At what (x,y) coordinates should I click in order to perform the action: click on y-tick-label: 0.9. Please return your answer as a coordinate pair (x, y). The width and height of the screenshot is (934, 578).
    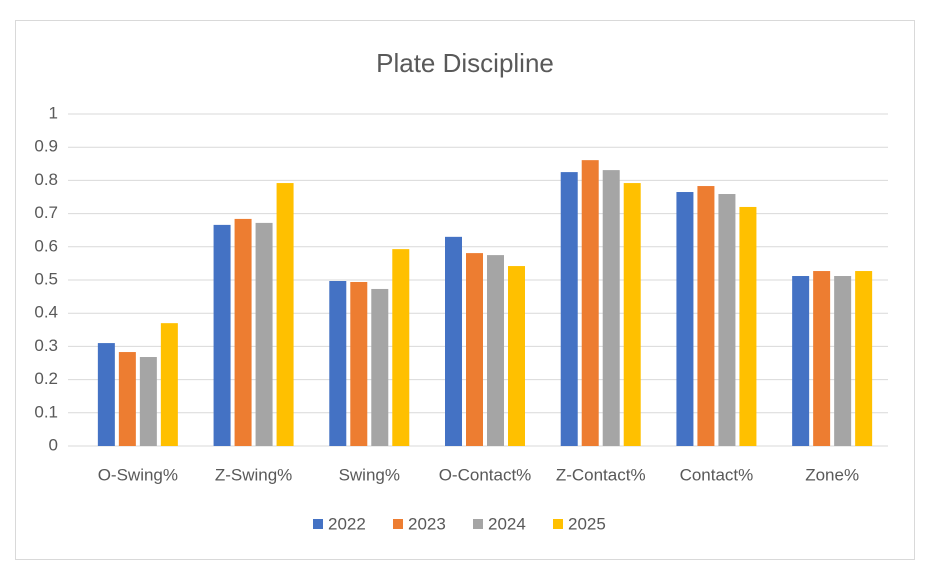
    Looking at the image, I should click on (46, 146).